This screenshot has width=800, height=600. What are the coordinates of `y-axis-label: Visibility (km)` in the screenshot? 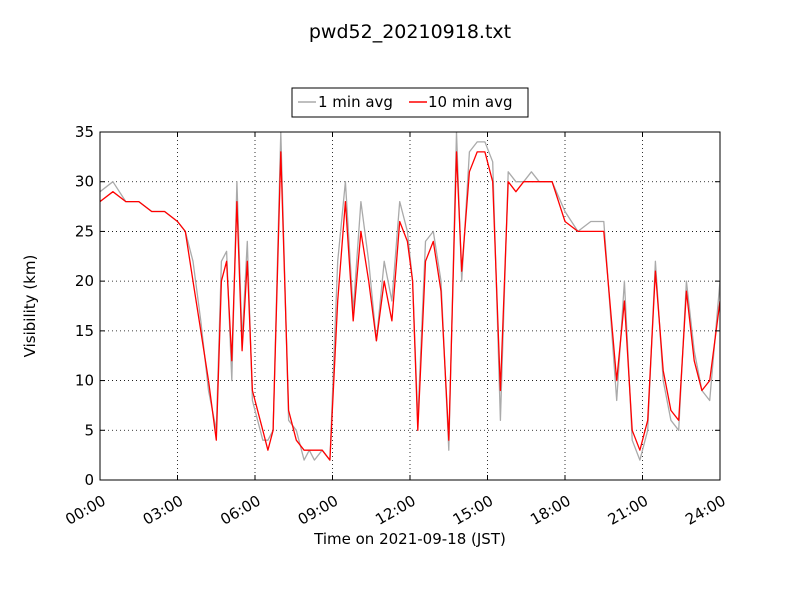 It's located at (30, 306).